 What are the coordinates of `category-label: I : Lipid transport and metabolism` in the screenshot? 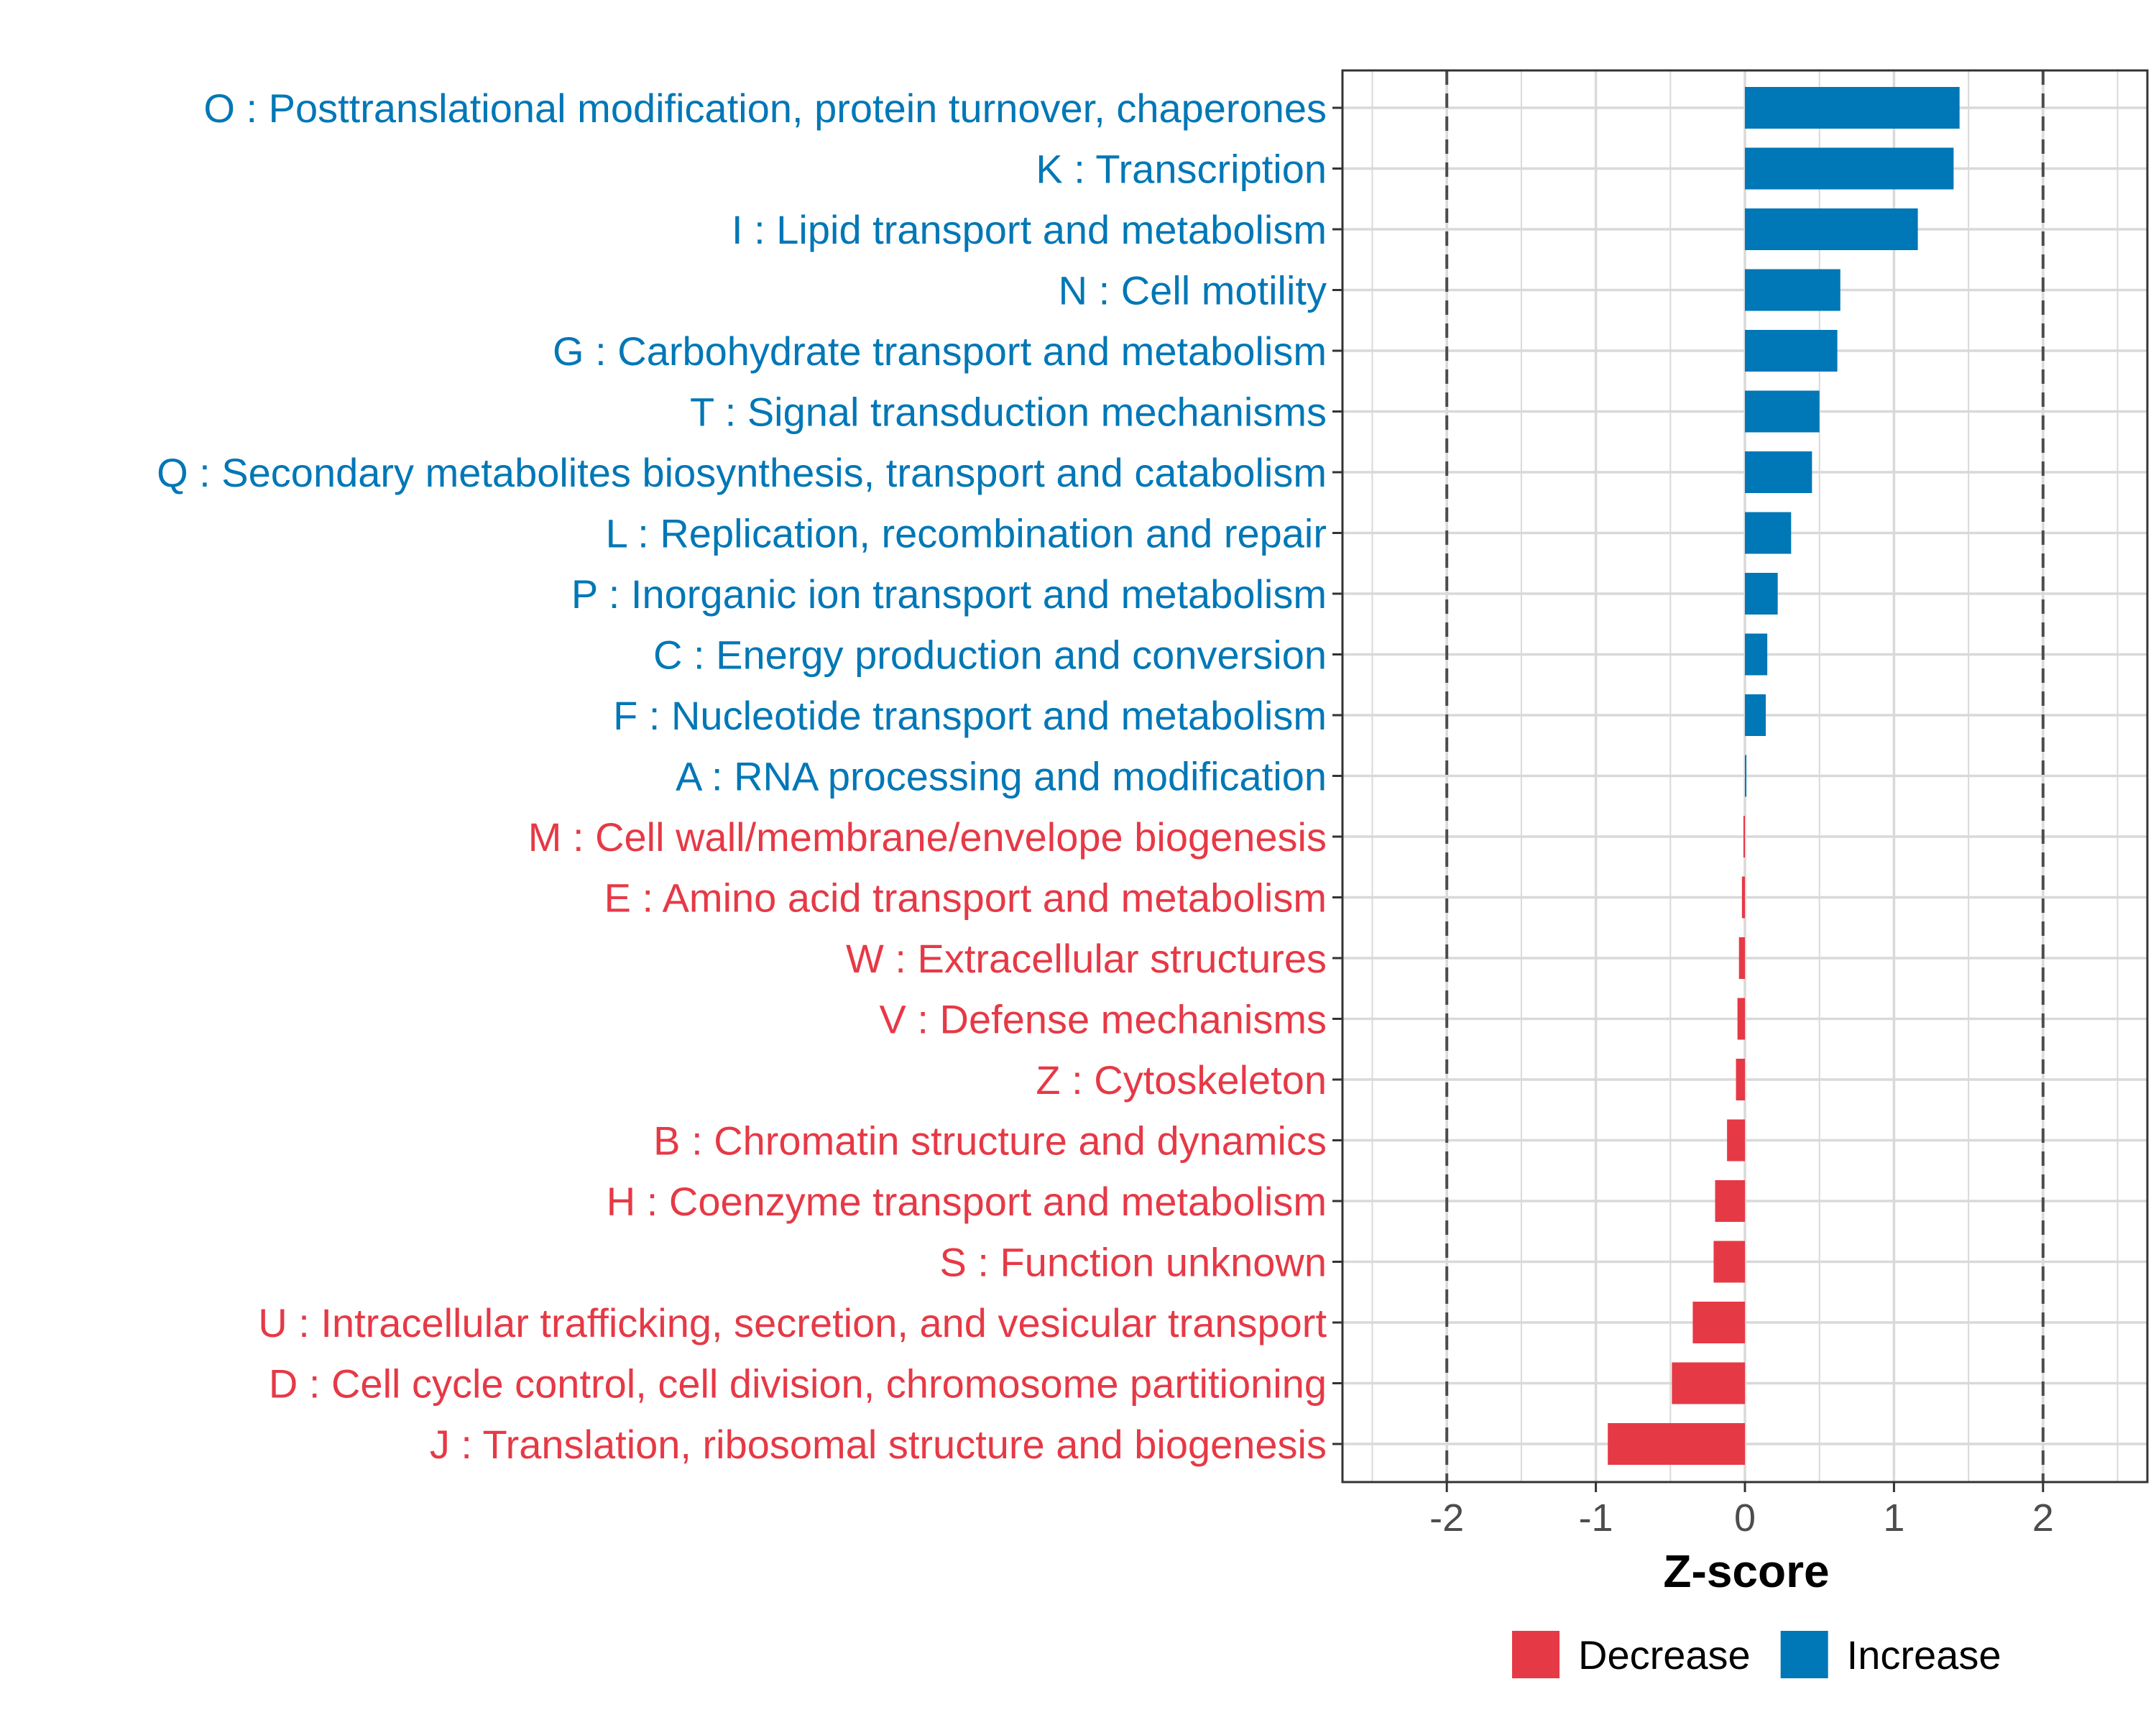 It's located at (1029, 229).